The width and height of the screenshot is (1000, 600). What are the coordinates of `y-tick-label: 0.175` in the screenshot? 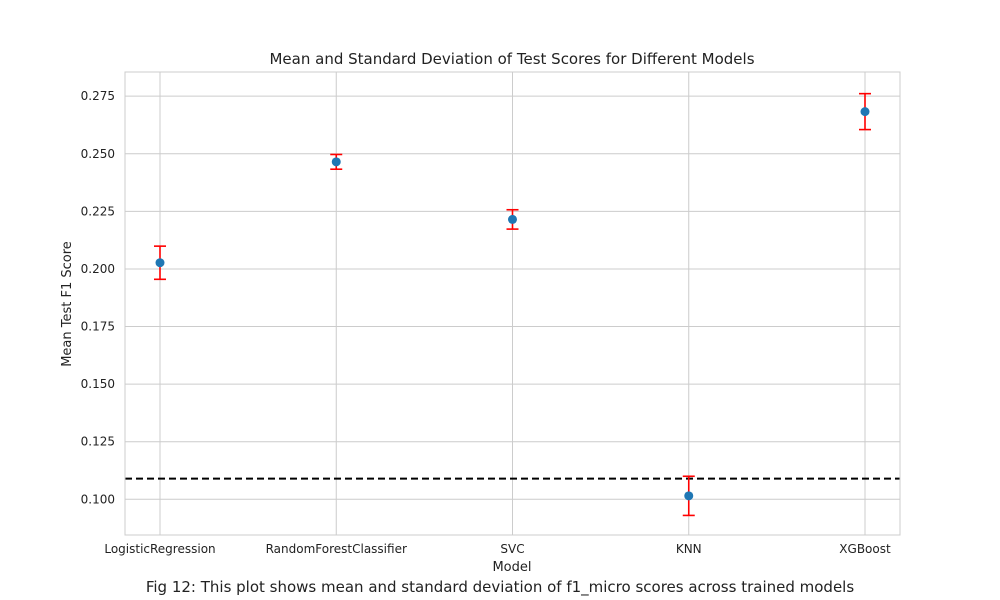 It's located at (98, 327).